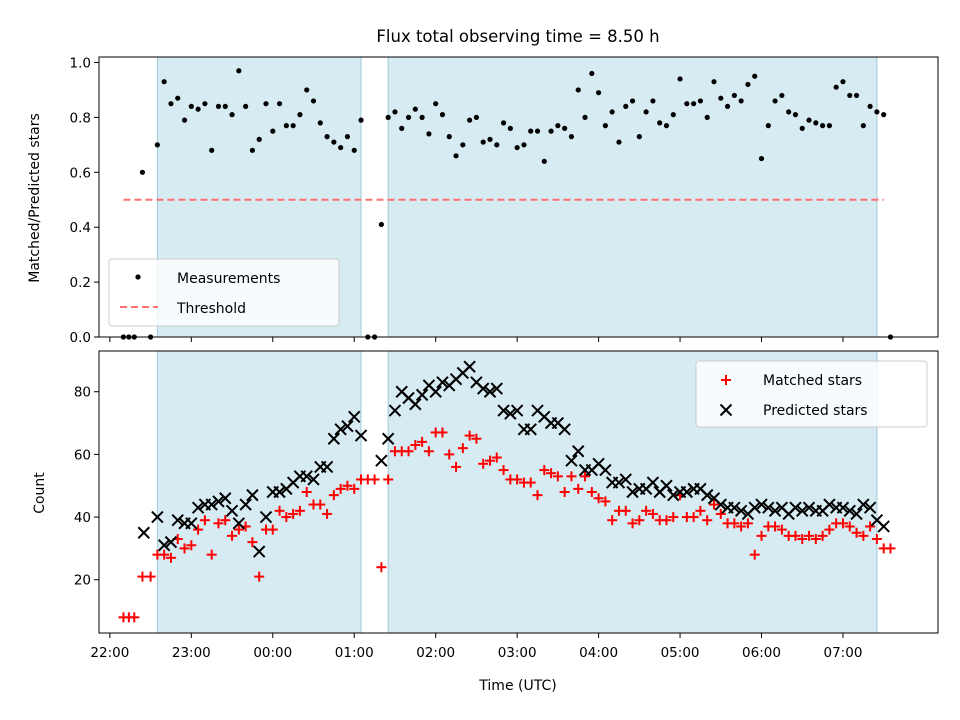 The height and width of the screenshot is (720, 960). Describe the element at coordinates (40, 493) in the screenshot. I see `bottom-y-axis-label: Count` at that location.